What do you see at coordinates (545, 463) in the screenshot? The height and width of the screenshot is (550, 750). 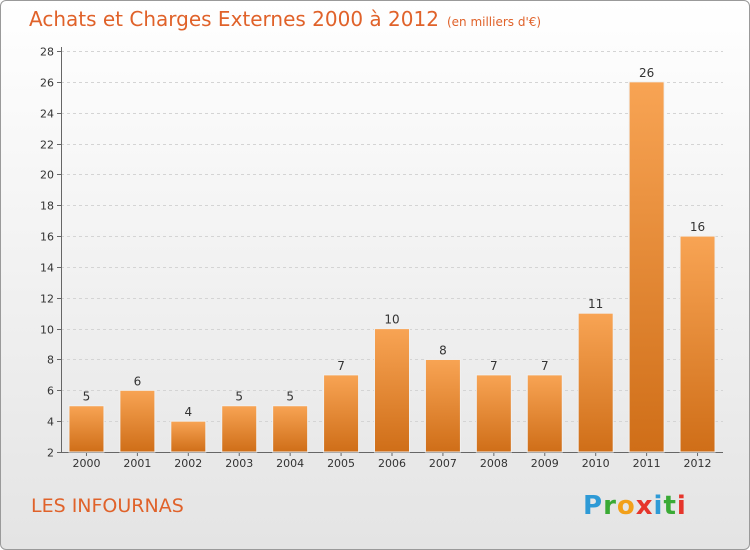 I see `x-tick-label: 2009` at bounding box center [545, 463].